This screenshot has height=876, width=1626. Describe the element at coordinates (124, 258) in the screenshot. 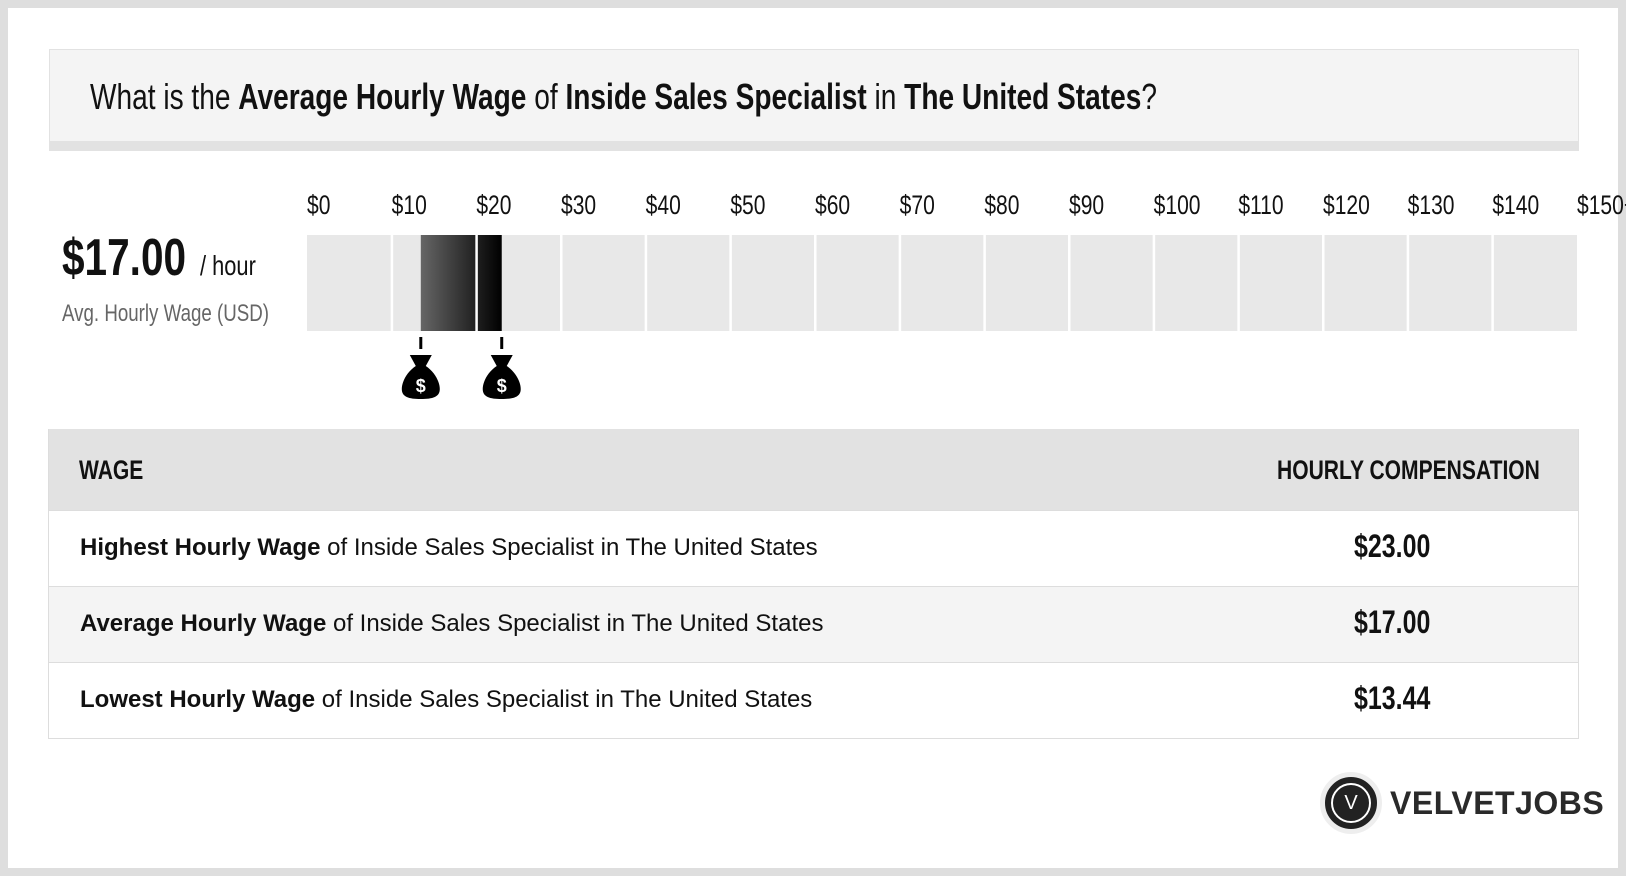

I see `average-wage-value: $17.00` at that location.